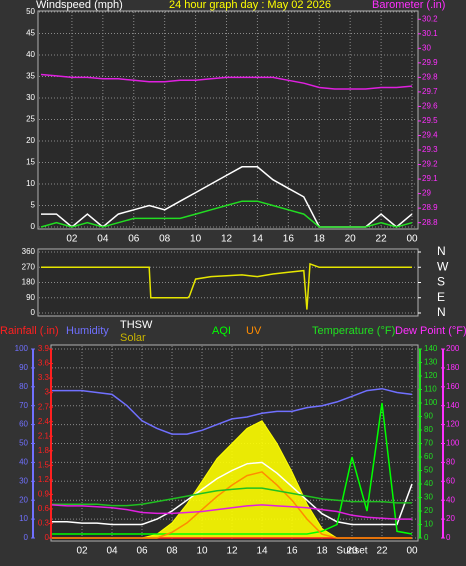 Image resolution: width=466 pixels, height=566 pixels. Describe the element at coordinates (430, 135) in the screenshot. I see `y2-tick-label: 29.4` at that location.